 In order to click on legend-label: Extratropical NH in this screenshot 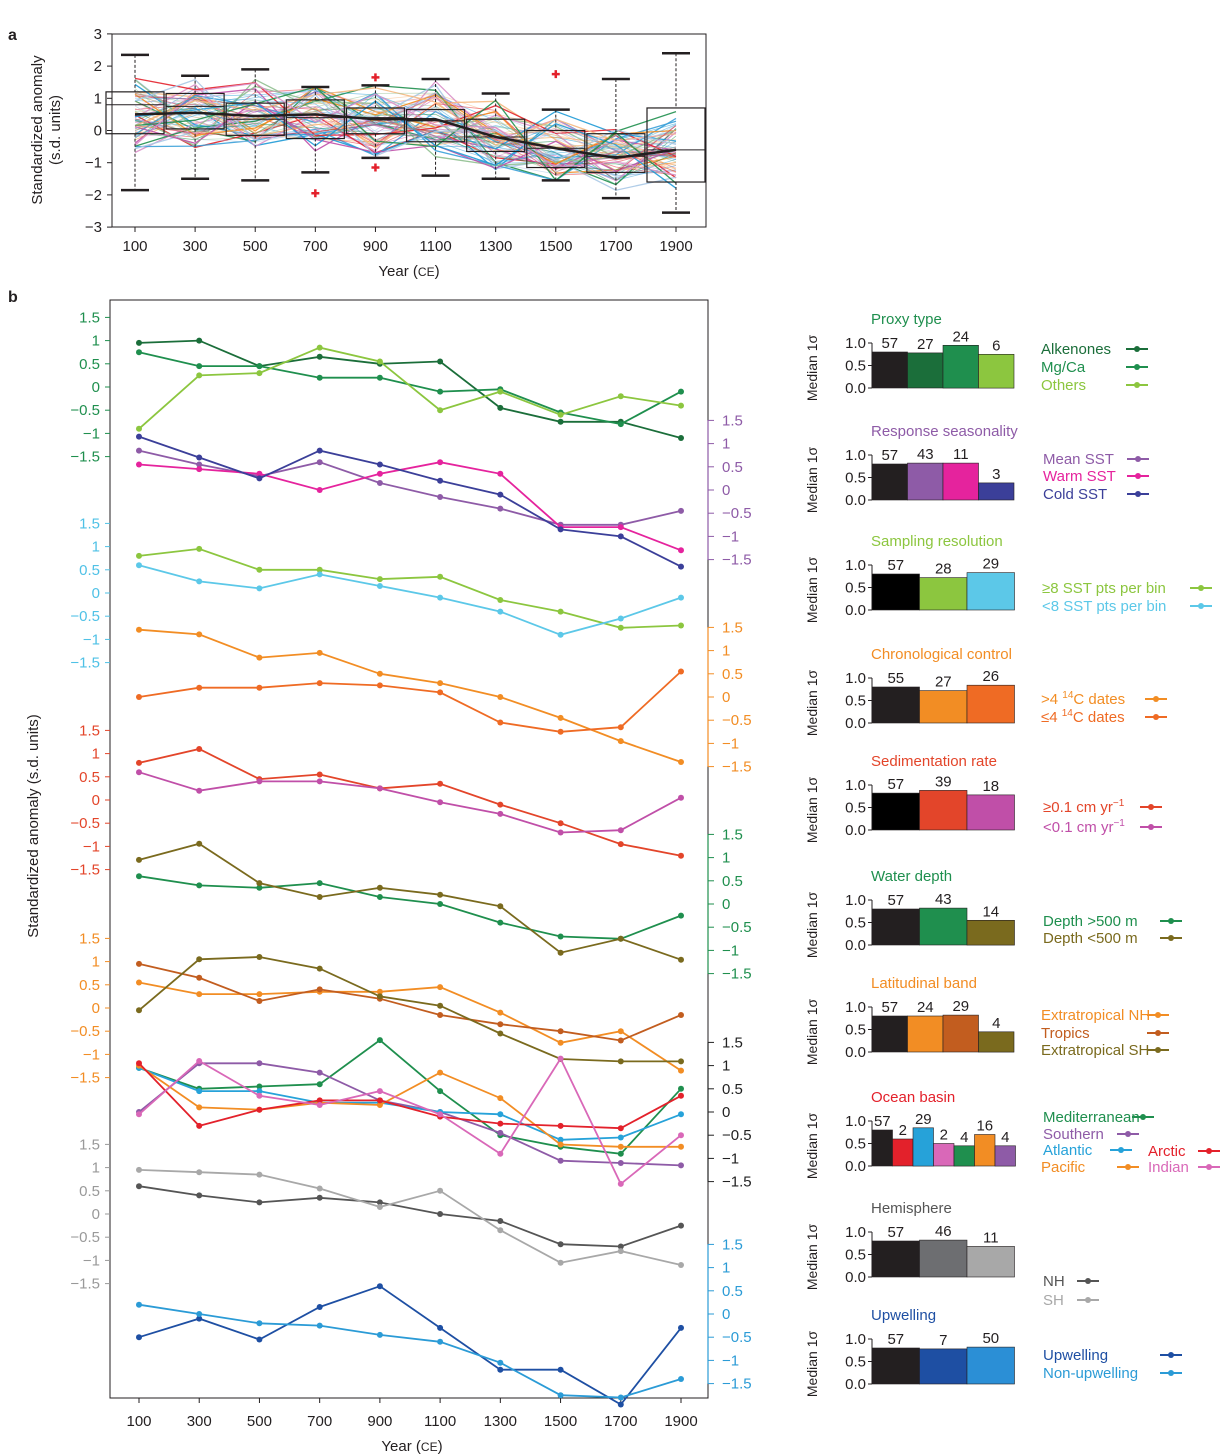, I will do `click(1095, 1015)`.